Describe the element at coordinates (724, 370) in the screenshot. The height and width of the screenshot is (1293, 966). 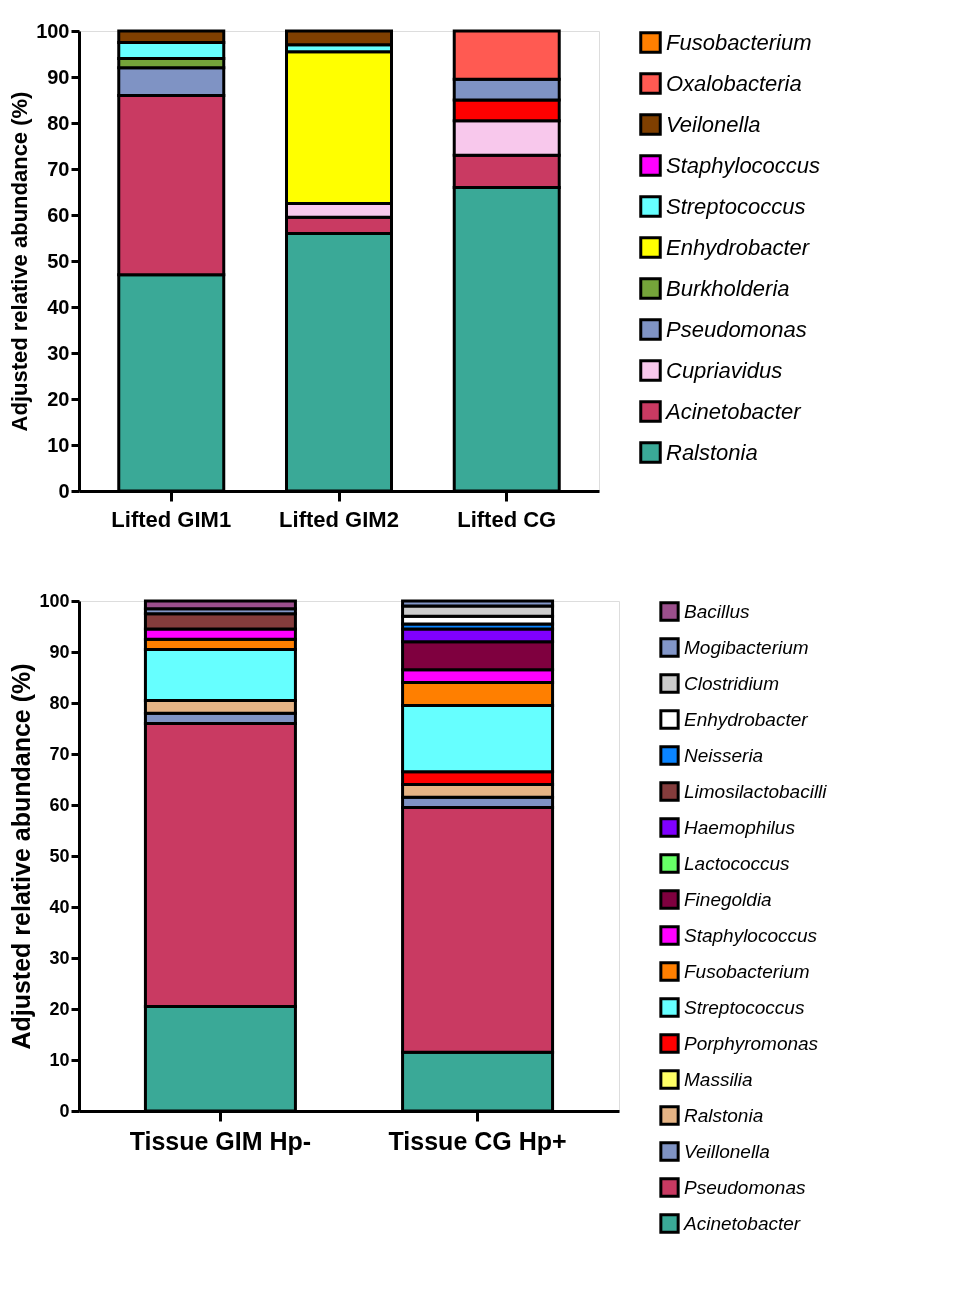
I see `legend-label: Cupriavidus` at that location.